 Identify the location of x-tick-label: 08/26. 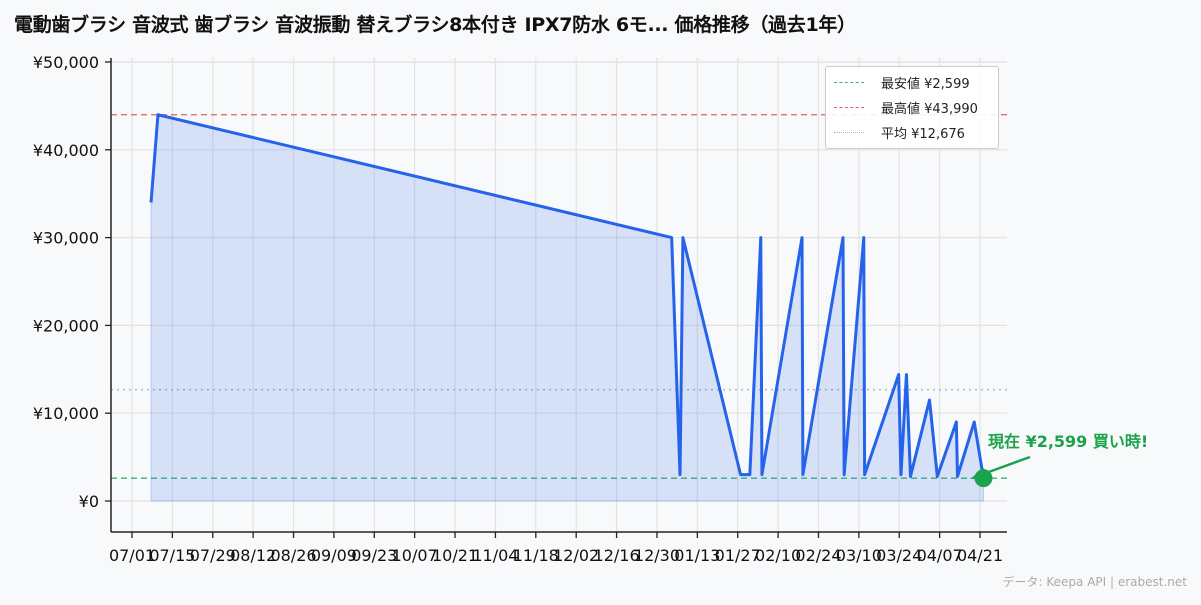
(293, 555).